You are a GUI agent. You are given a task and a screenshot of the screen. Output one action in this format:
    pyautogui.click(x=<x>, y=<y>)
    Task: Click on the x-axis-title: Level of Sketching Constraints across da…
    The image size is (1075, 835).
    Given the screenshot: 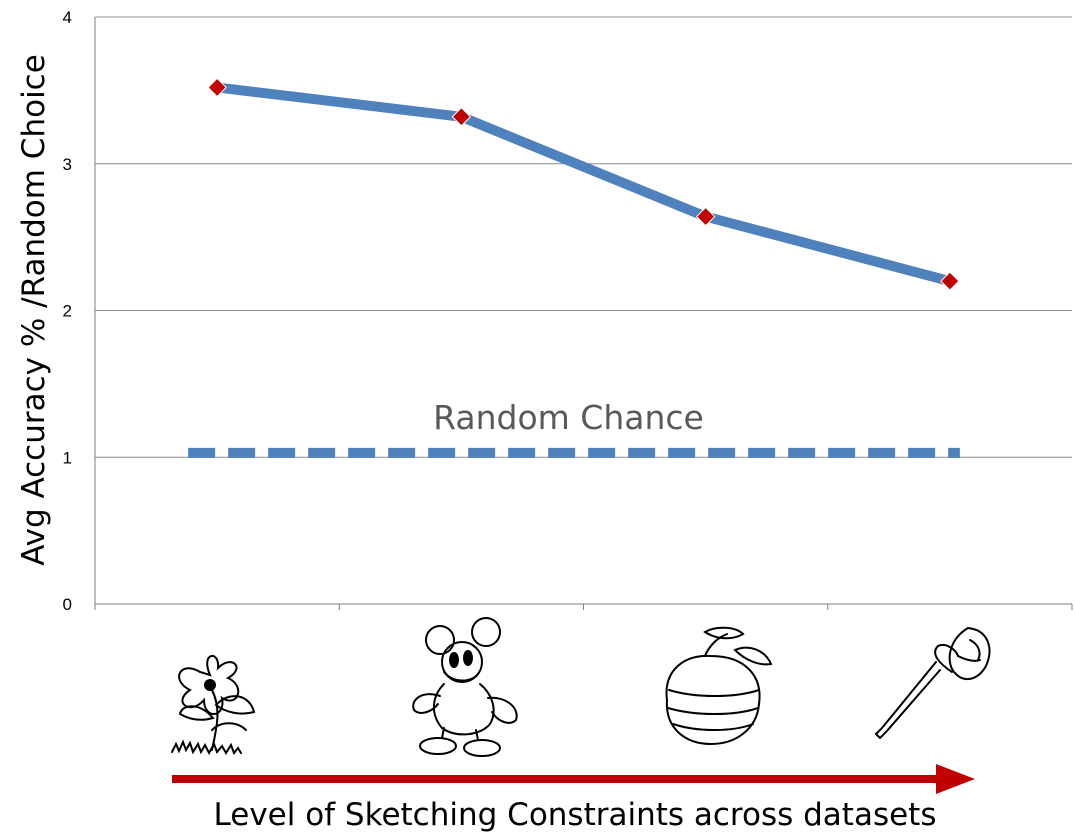 What is the action you would take?
    pyautogui.click(x=575, y=815)
    